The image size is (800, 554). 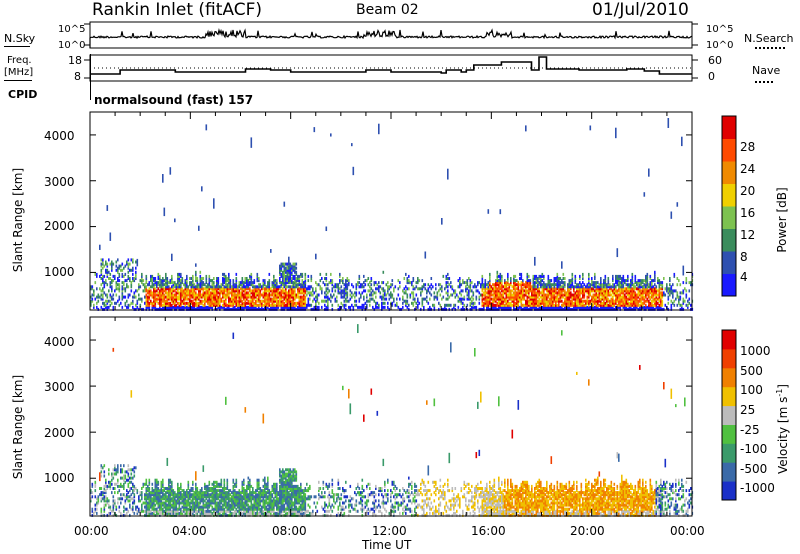 What do you see at coordinates (391, 38) in the screenshot?
I see `nsky-series-line` at bounding box center [391, 38].